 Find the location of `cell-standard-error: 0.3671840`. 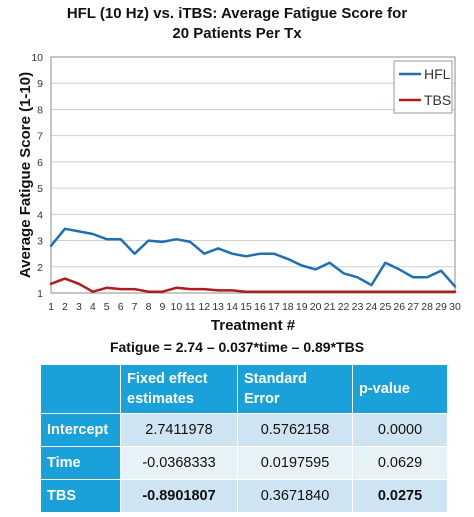

cell-standard-error: 0.3671840 is located at coordinates (295, 496).